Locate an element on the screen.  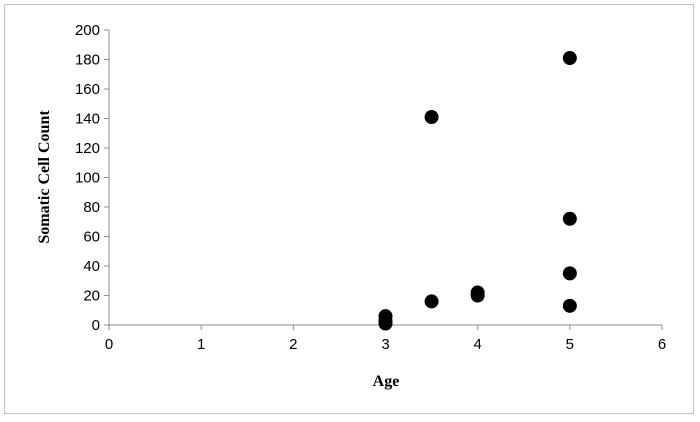
x-tick-label: 6 is located at coordinates (662, 344).